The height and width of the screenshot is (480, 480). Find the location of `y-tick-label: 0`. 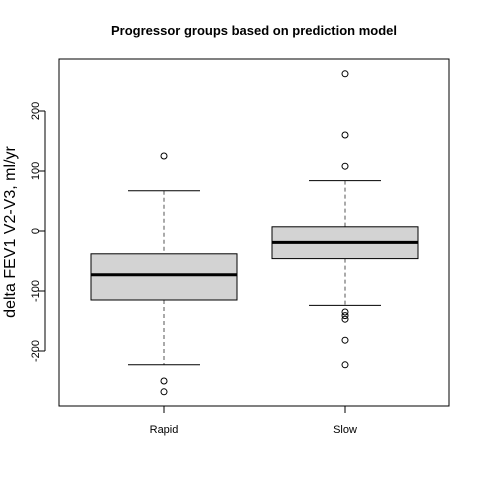

y-tick-label: 0 is located at coordinates (36, 231).